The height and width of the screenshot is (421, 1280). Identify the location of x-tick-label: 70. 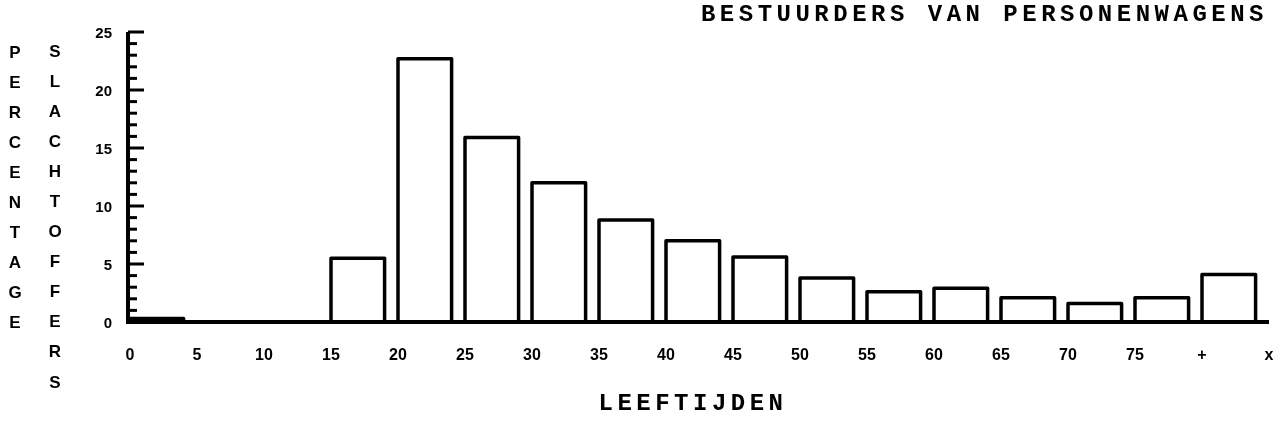
(1068, 354).